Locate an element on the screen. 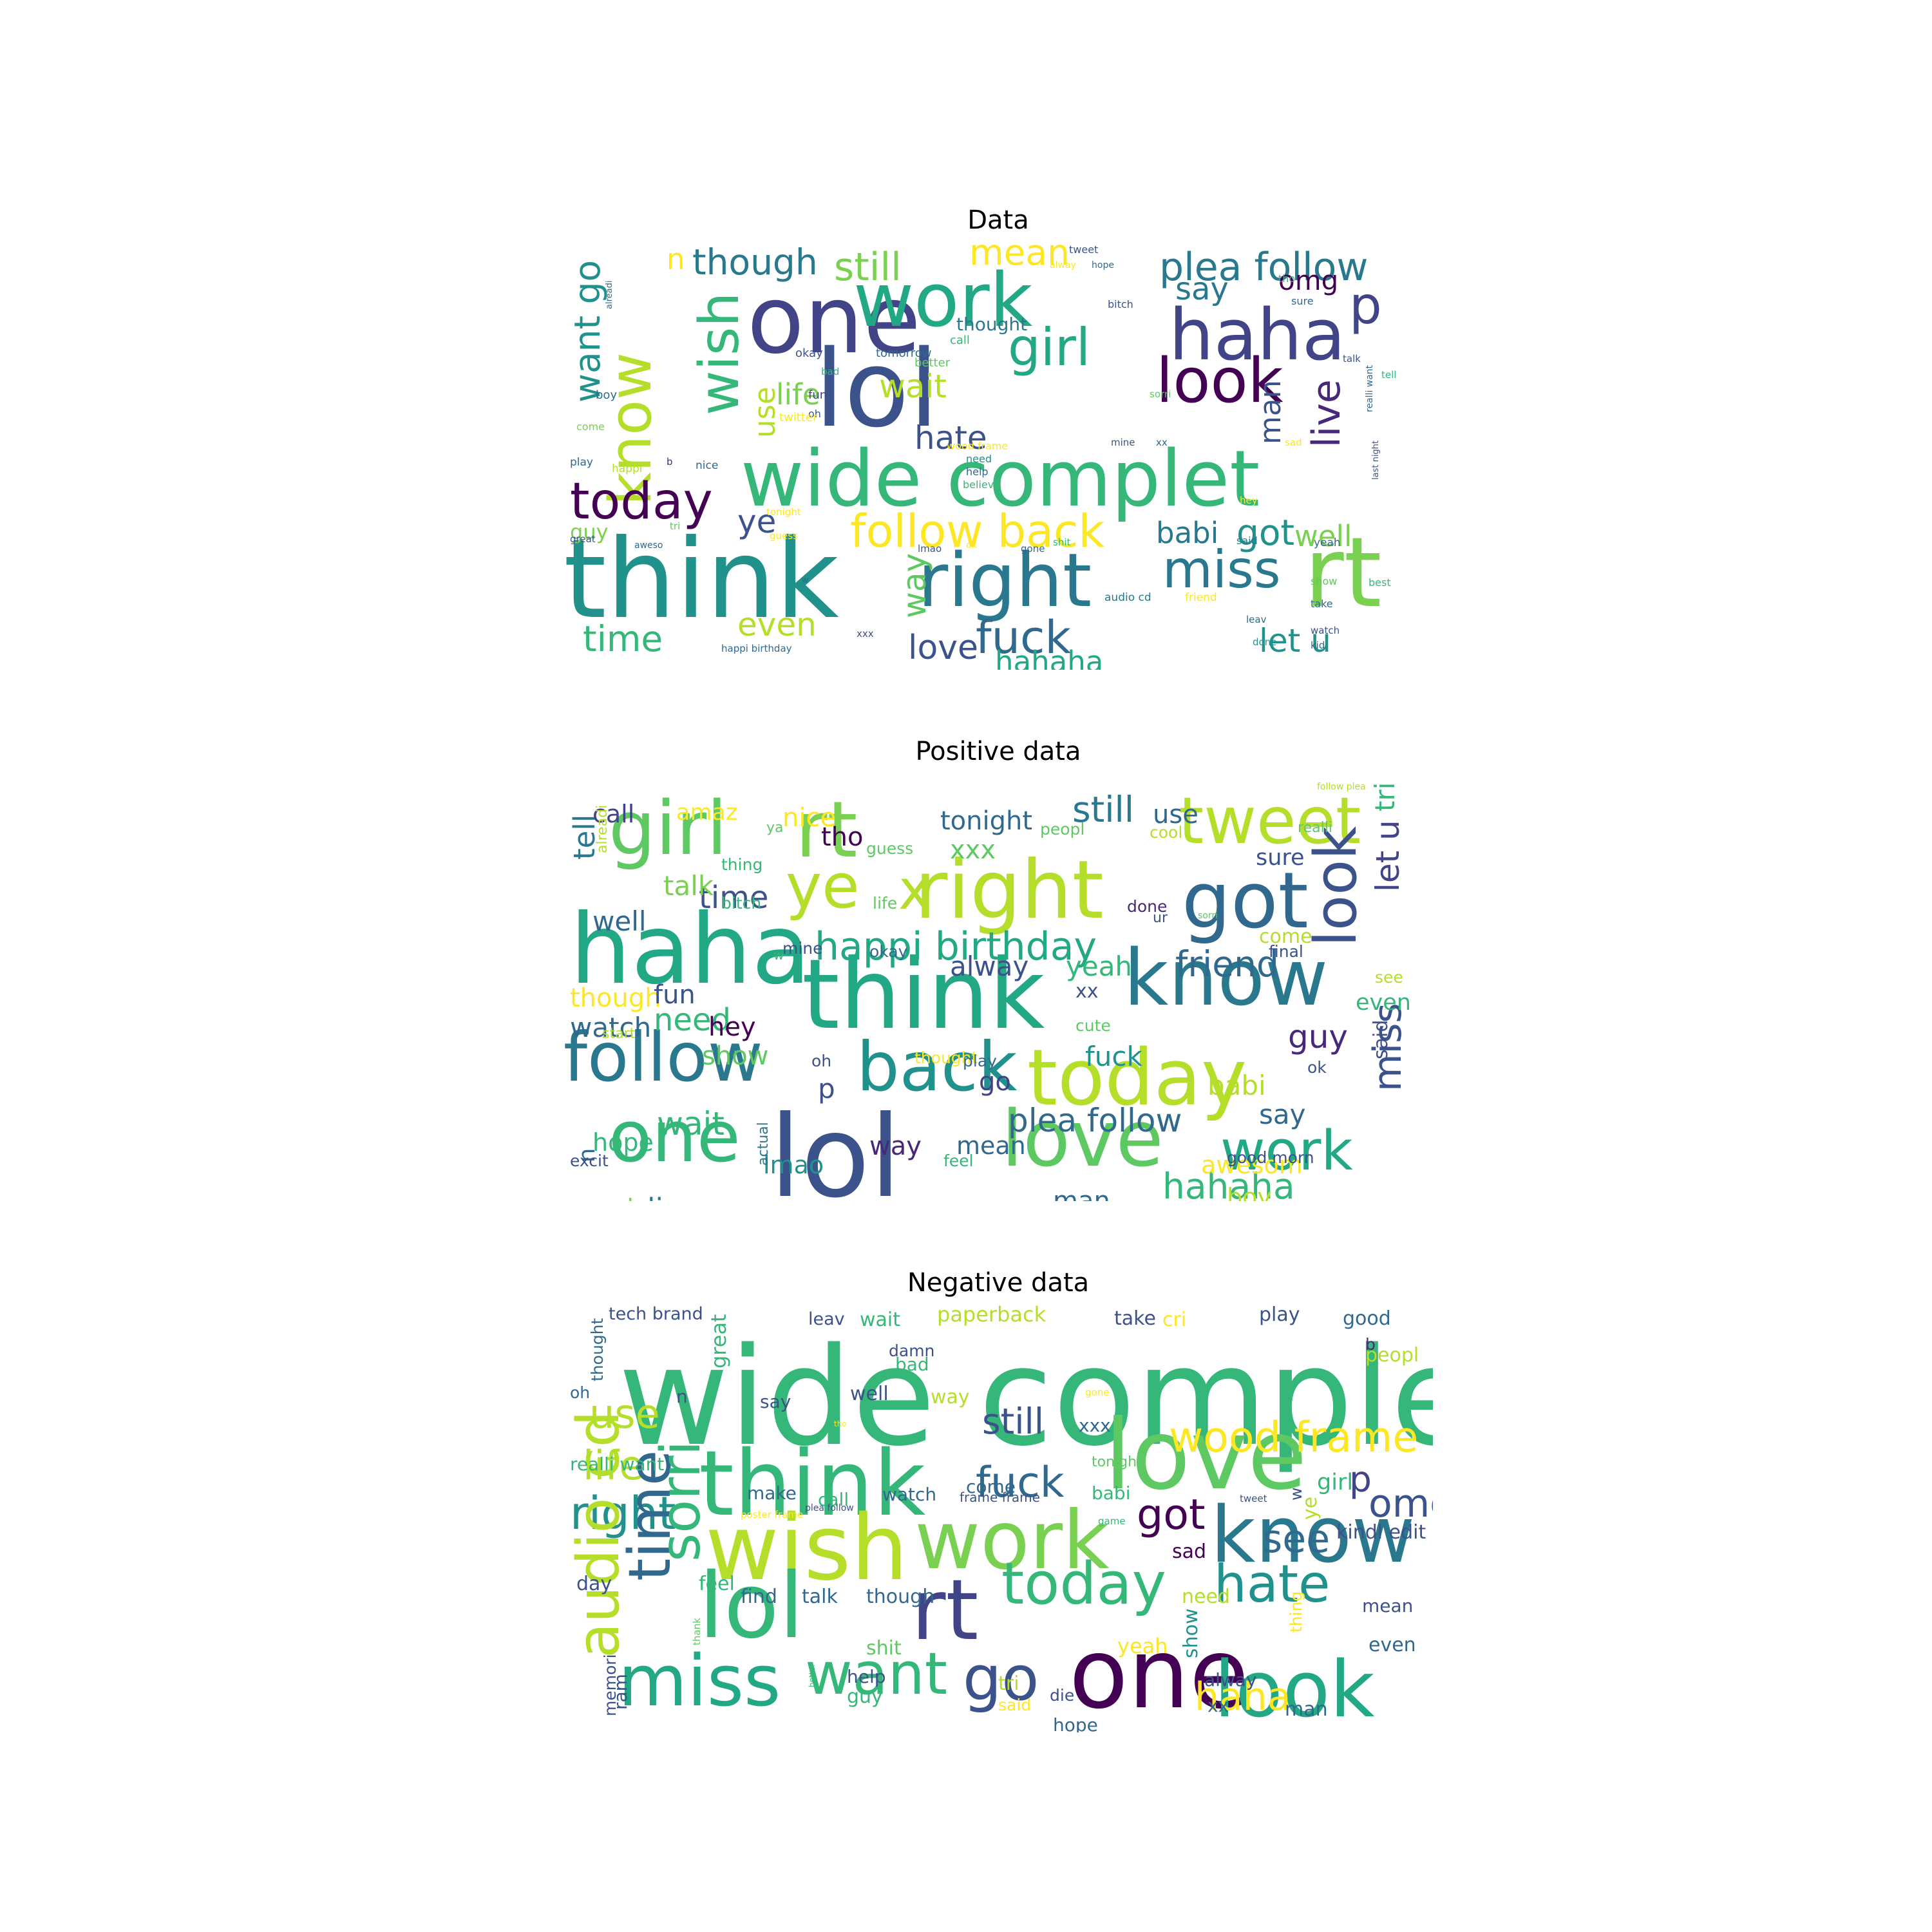  cloud-word: babi is located at coordinates (1237, 1085).